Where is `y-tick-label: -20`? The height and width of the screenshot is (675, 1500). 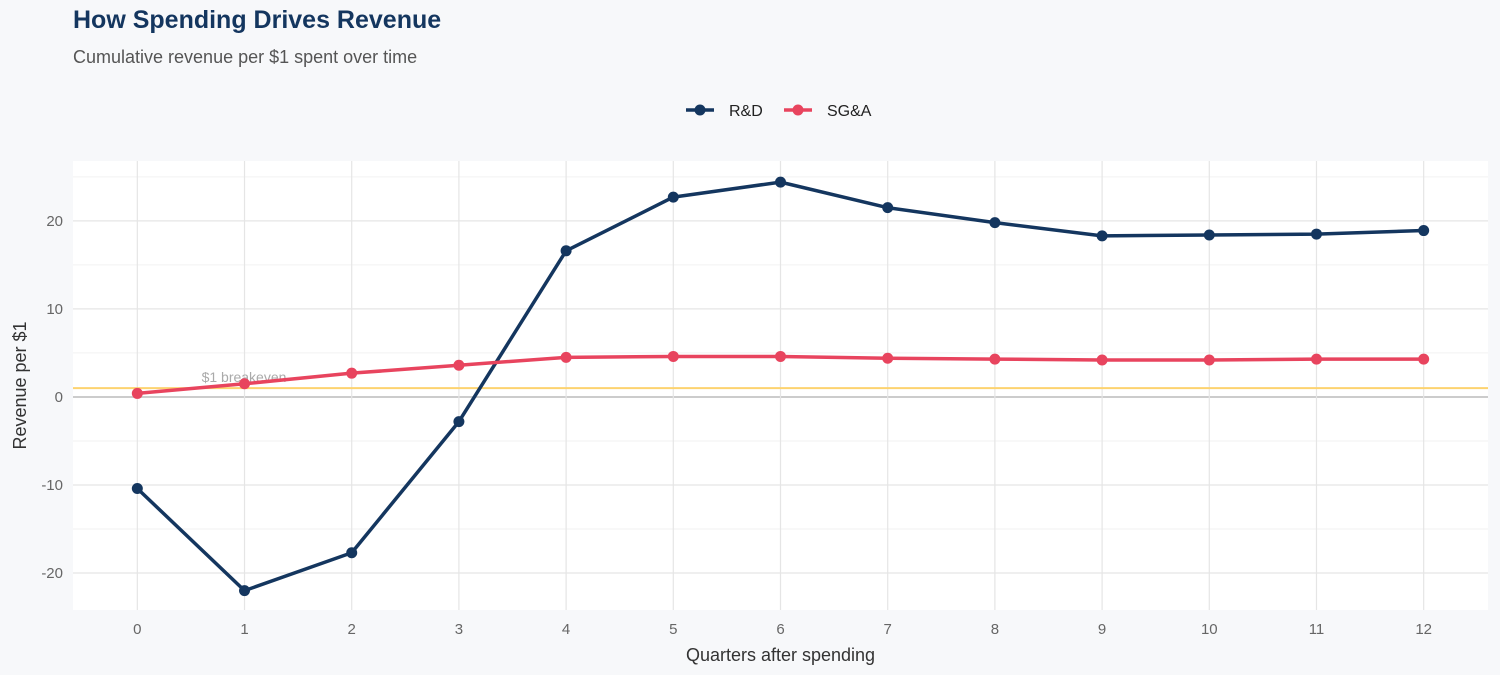
y-tick-label: -20 is located at coordinates (52, 573).